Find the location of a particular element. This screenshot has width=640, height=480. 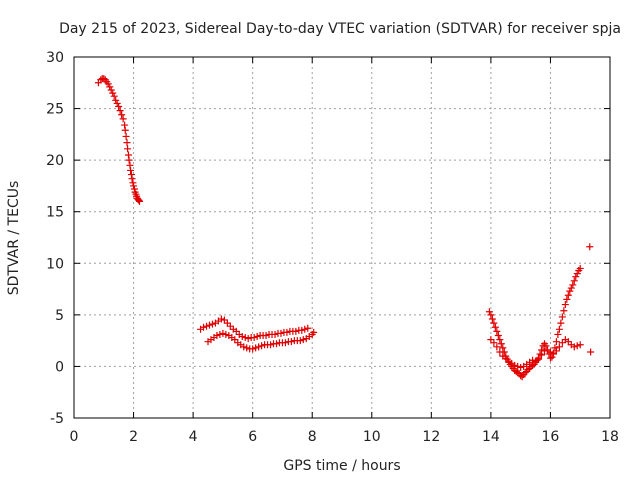

x-tick-label: 16 is located at coordinates (551, 437).